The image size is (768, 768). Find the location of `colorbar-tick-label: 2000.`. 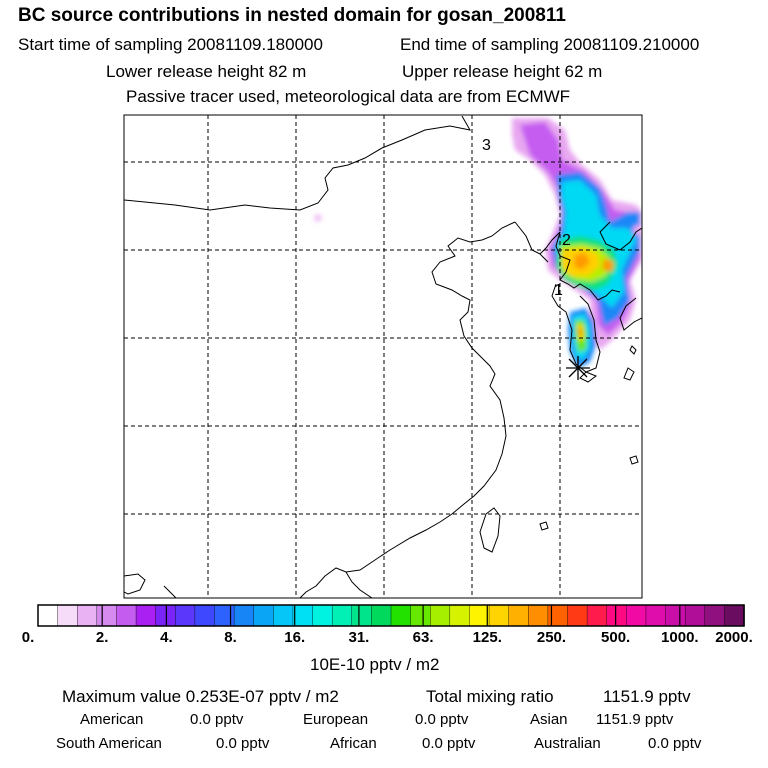

colorbar-tick-label: 2000. is located at coordinates (734, 637).